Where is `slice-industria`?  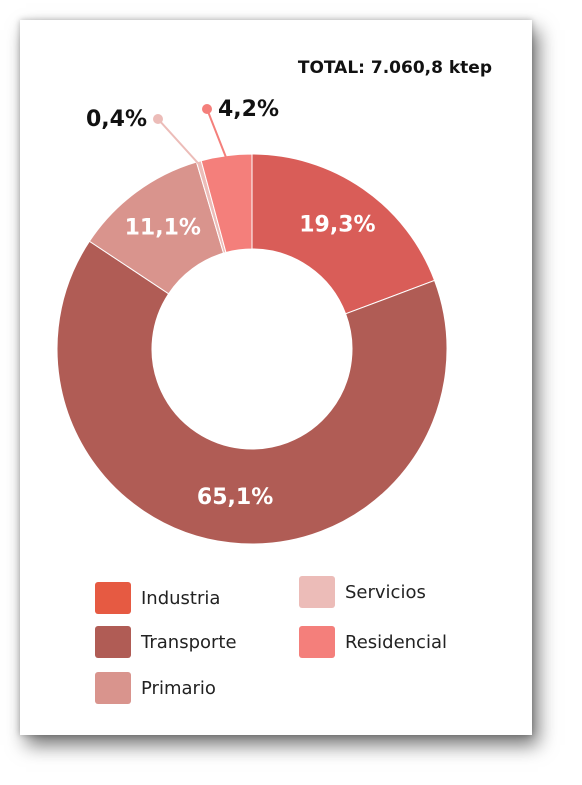
slice-industria is located at coordinates (343, 234).